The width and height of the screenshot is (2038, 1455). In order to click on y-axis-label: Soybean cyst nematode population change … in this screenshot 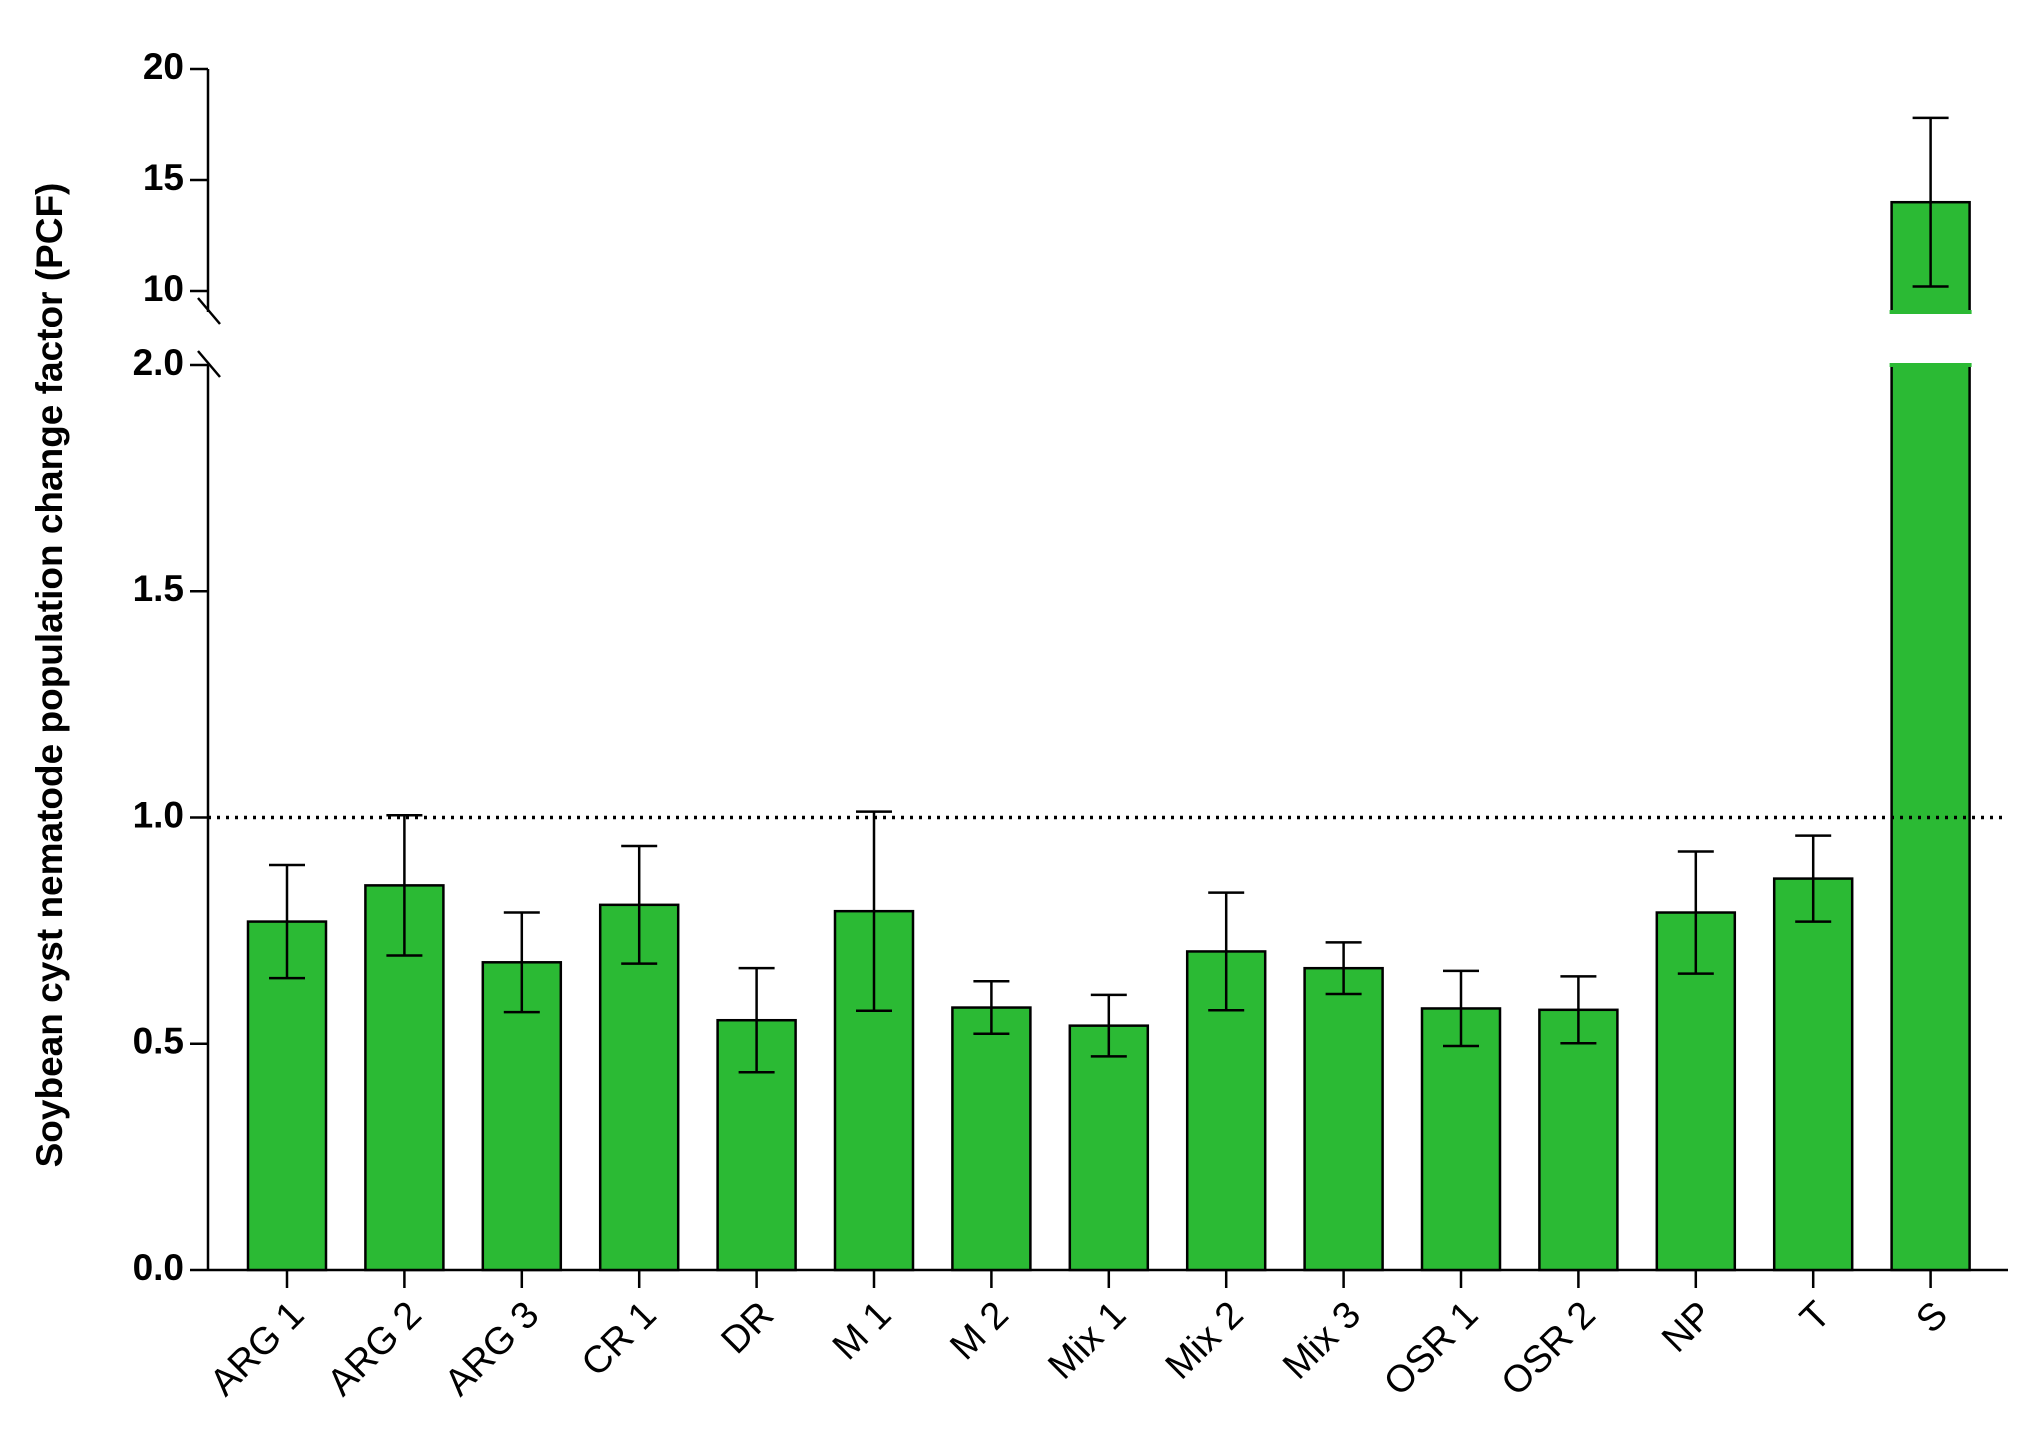, I will do `click(49, 675)`.